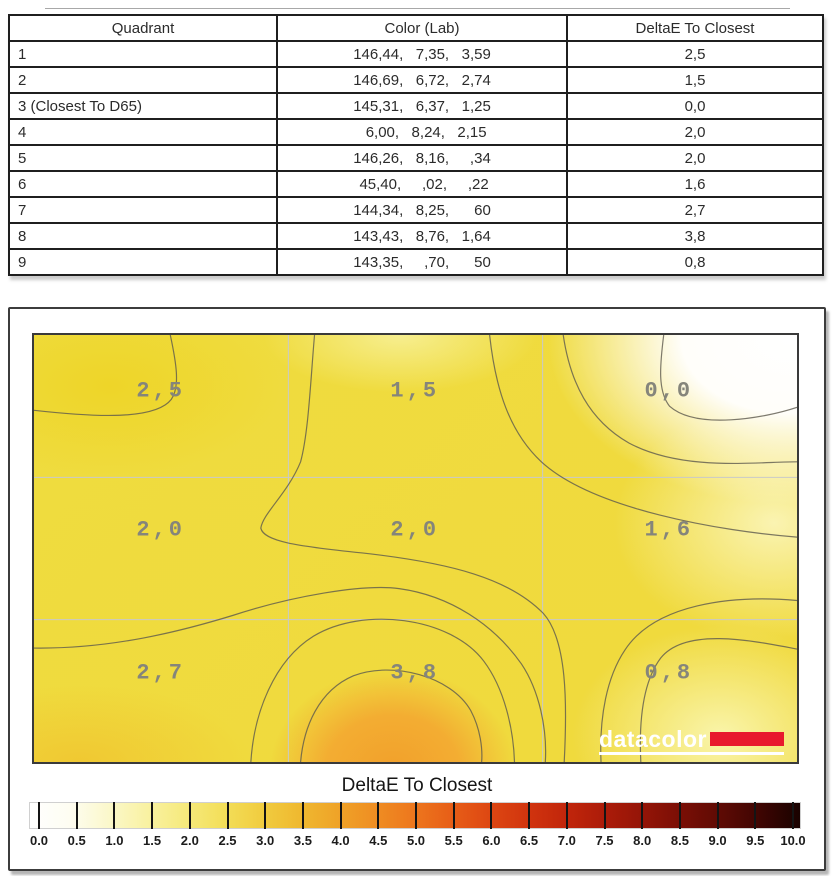 The width and height of the screenshot is (835, 876). What do you see at coordinates (415, 673) in the screenshot?
I see `quadrant-deltae-label: 3,8` at bounding box center [415, 673].